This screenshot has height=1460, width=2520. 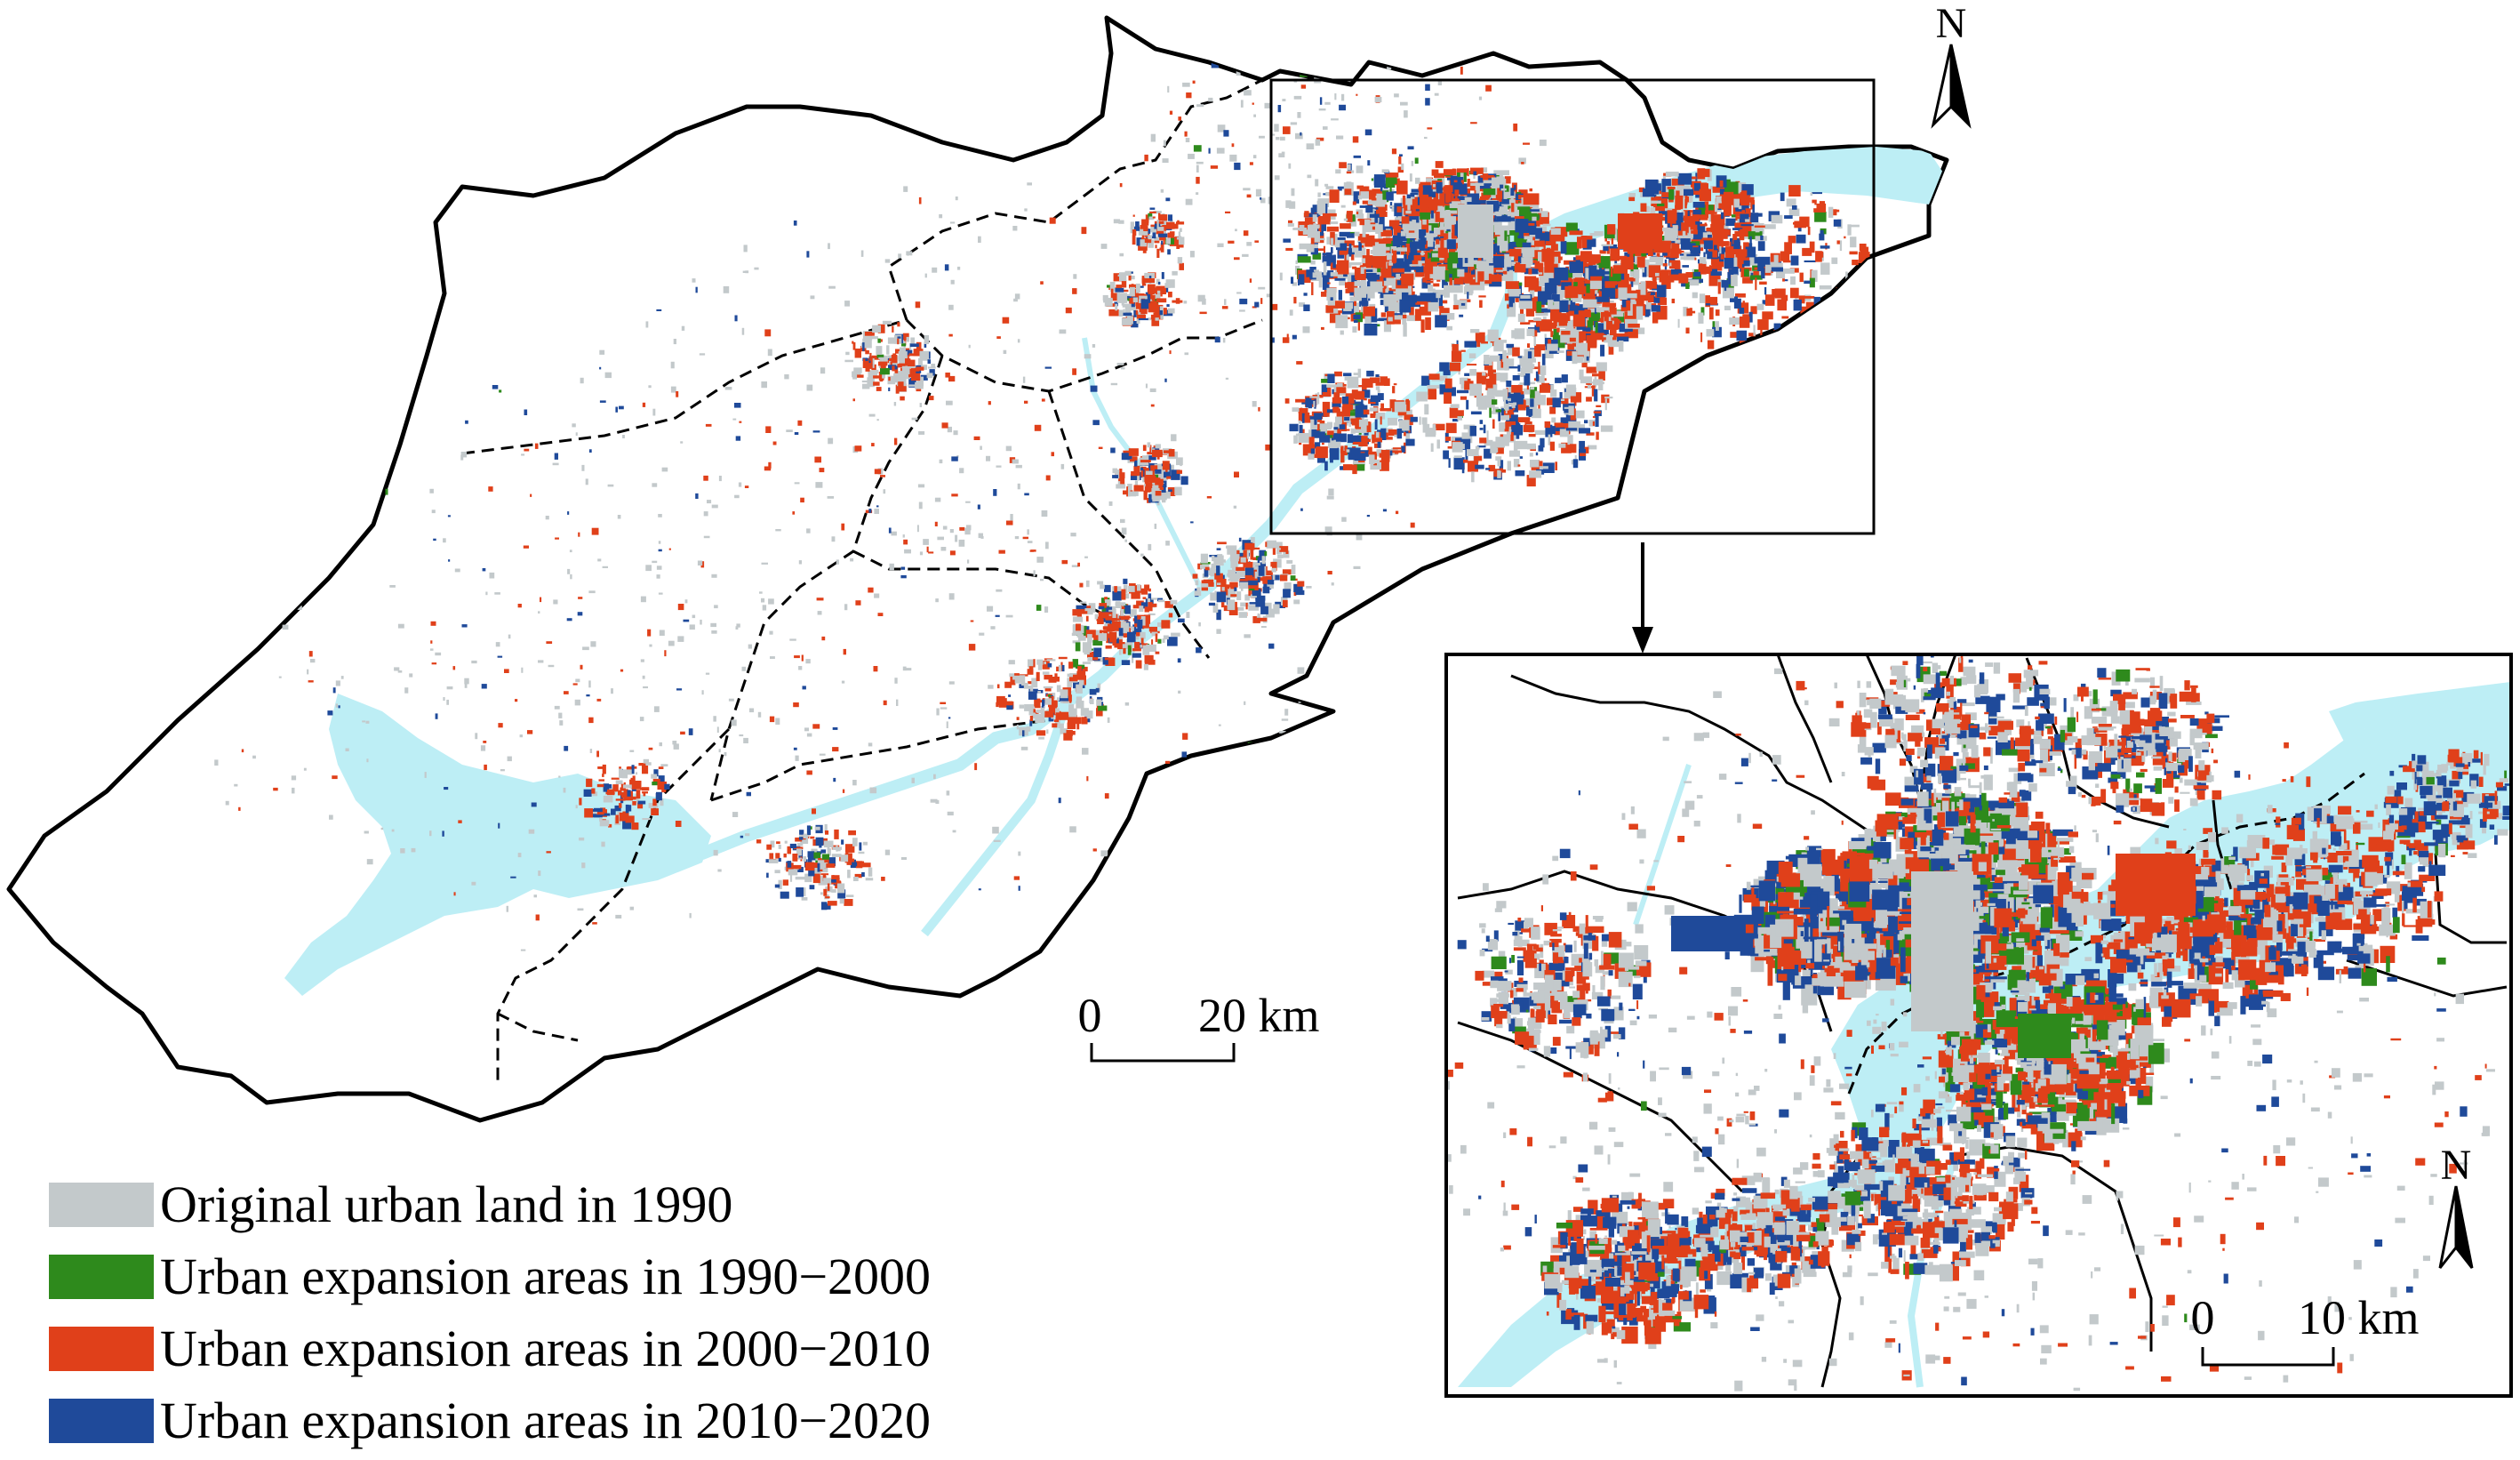 What do you see at coordinates (1951, 62) in the screenshot?
I see `north-arrow: N` at bounding box center [1951, 62].